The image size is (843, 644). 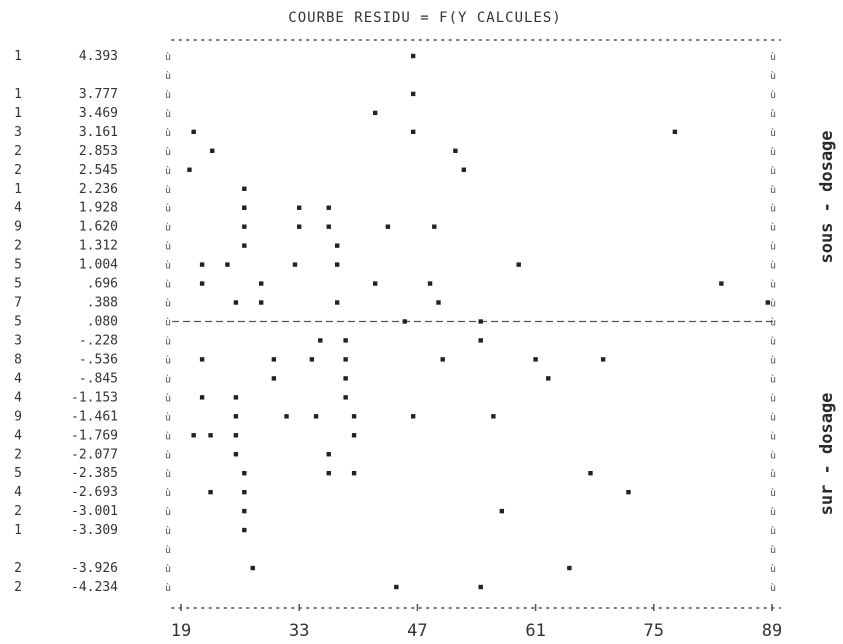 I want to click on row-value: 1.312, so click(x=98, y=246).